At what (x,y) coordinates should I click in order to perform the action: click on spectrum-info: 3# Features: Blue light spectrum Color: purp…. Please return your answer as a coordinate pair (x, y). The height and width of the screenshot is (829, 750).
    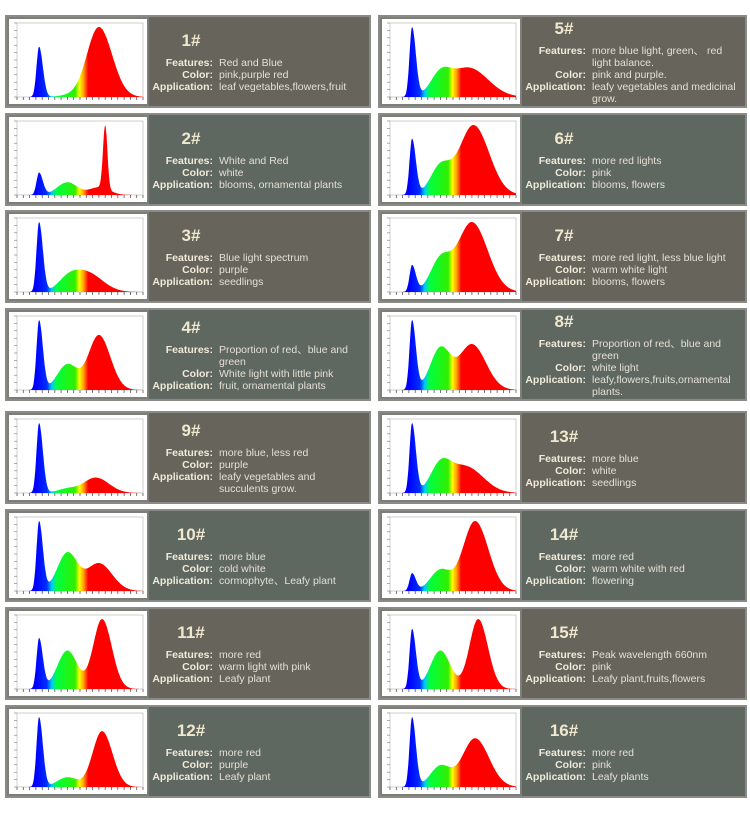
    Looking at the image, I should click on (259, 256).